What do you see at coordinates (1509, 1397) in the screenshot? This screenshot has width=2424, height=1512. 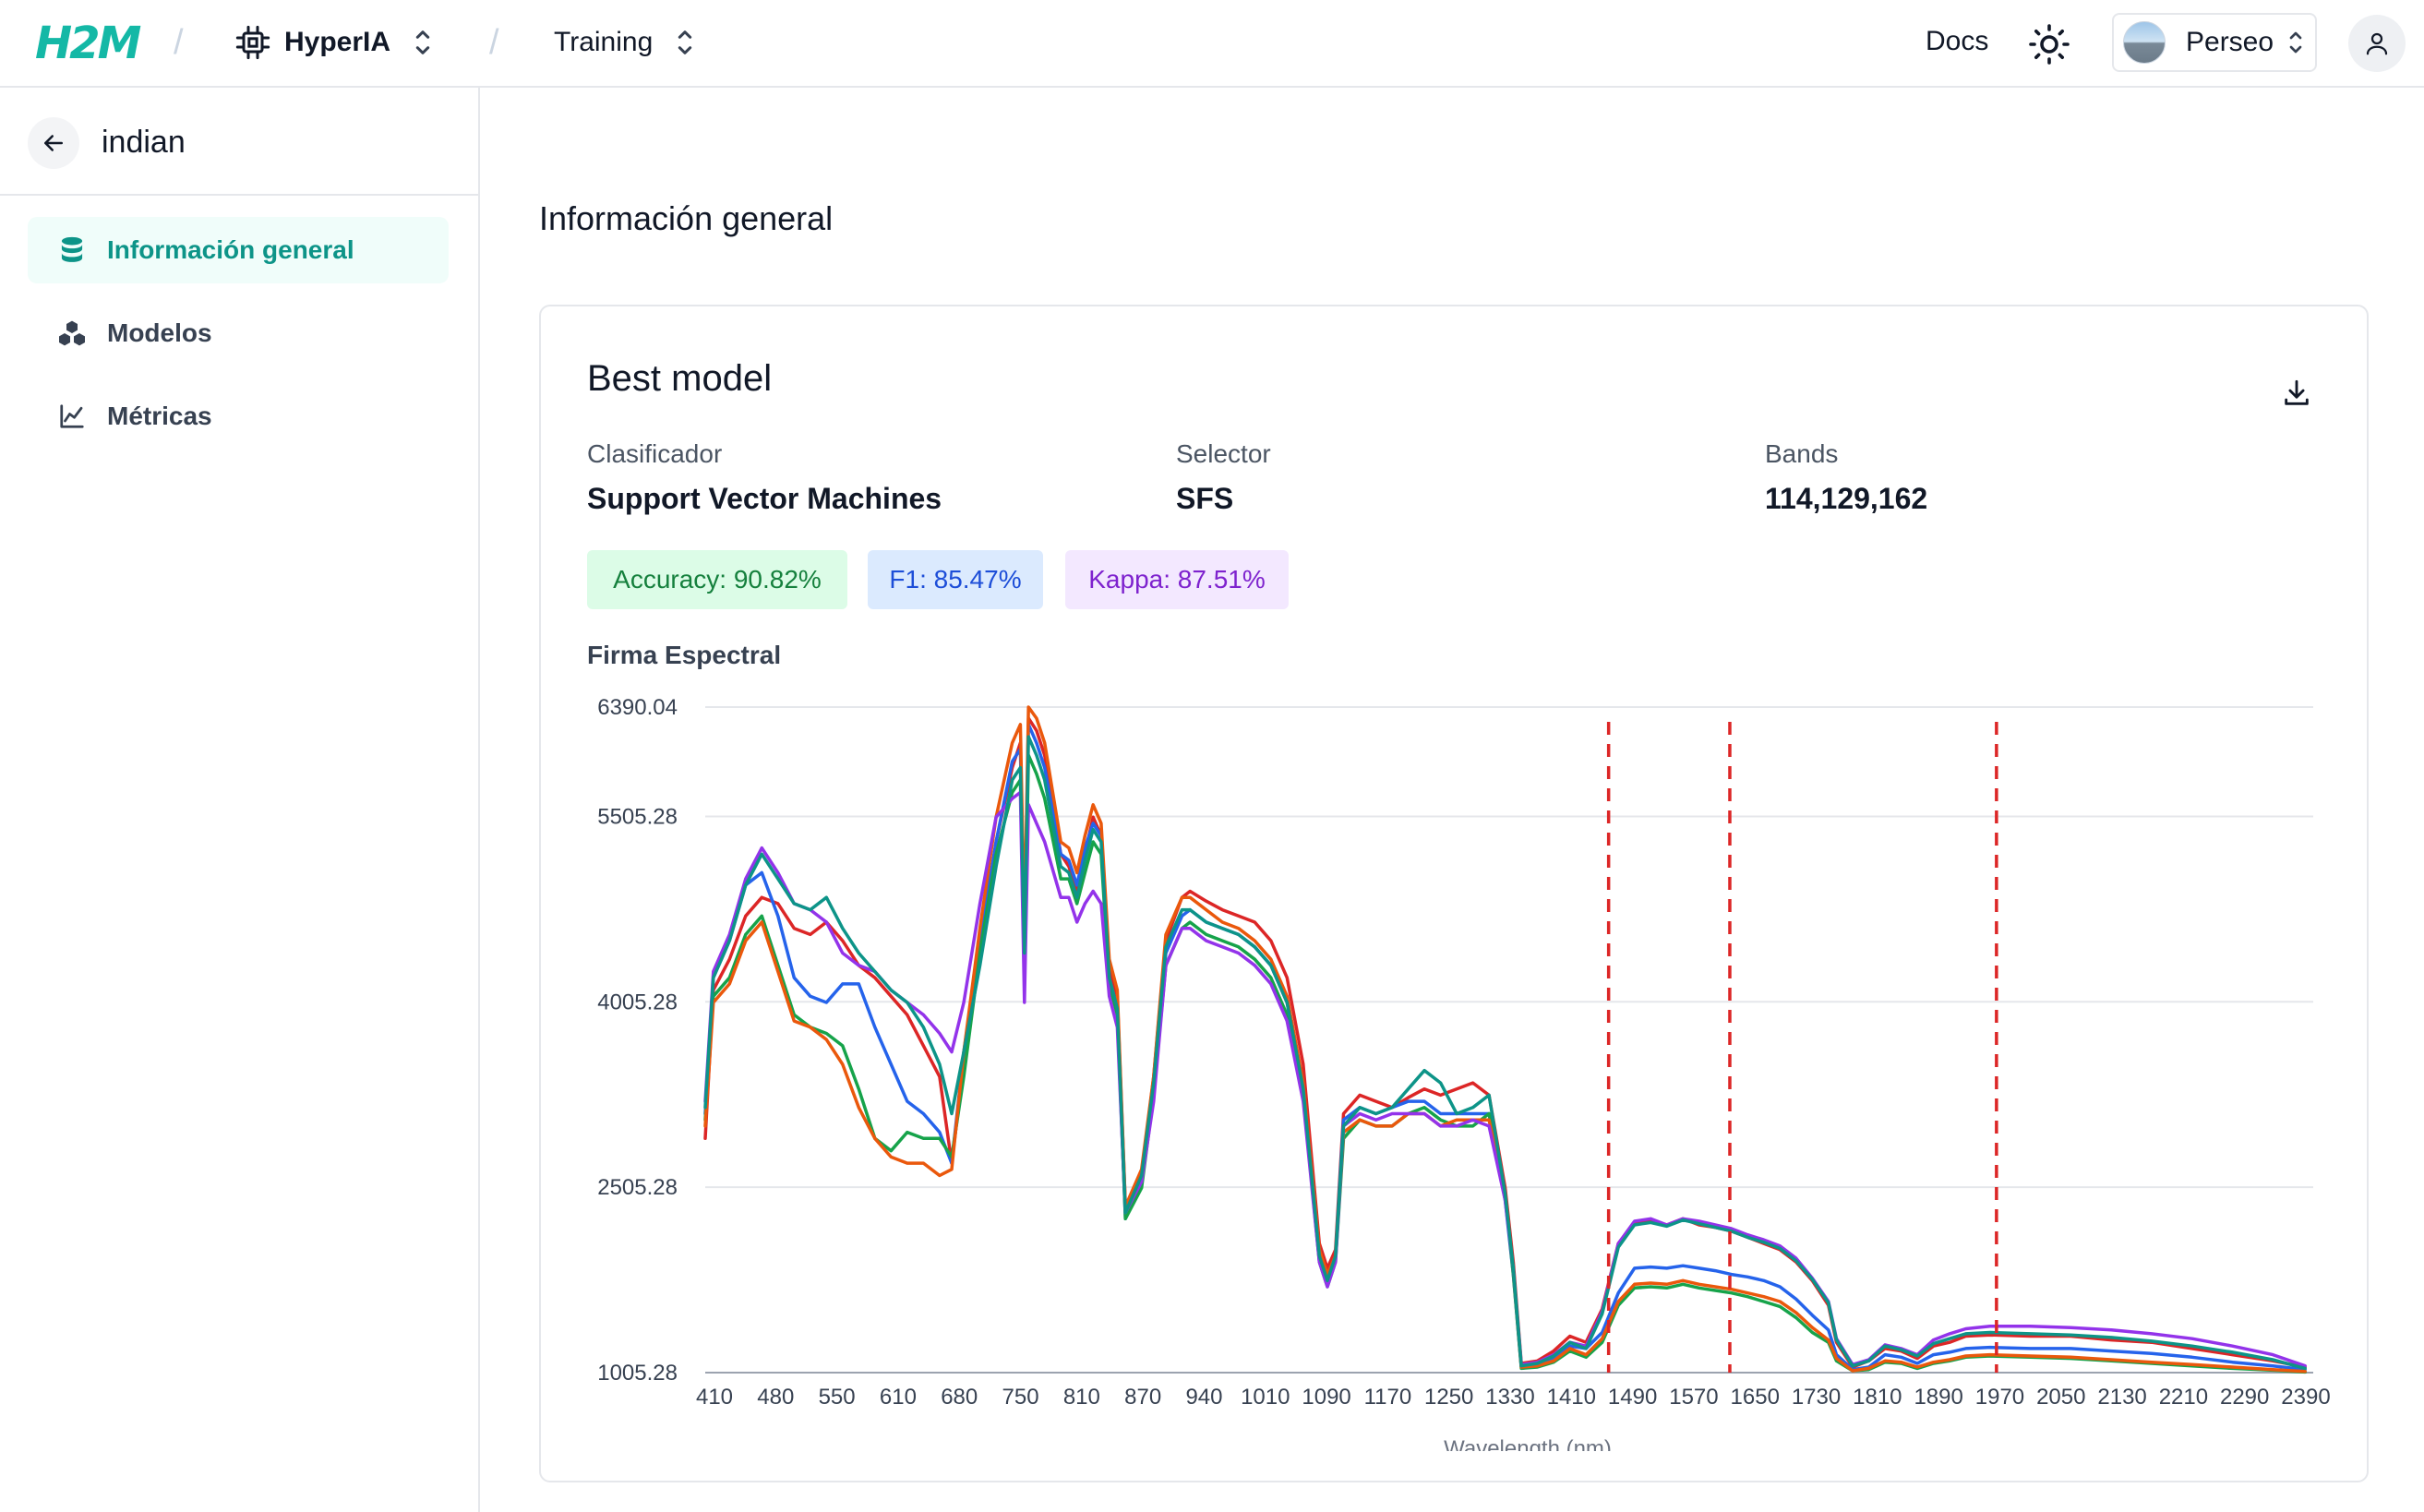 I see `x-tick-label: 1330` at bounding box center [1509, 1397].